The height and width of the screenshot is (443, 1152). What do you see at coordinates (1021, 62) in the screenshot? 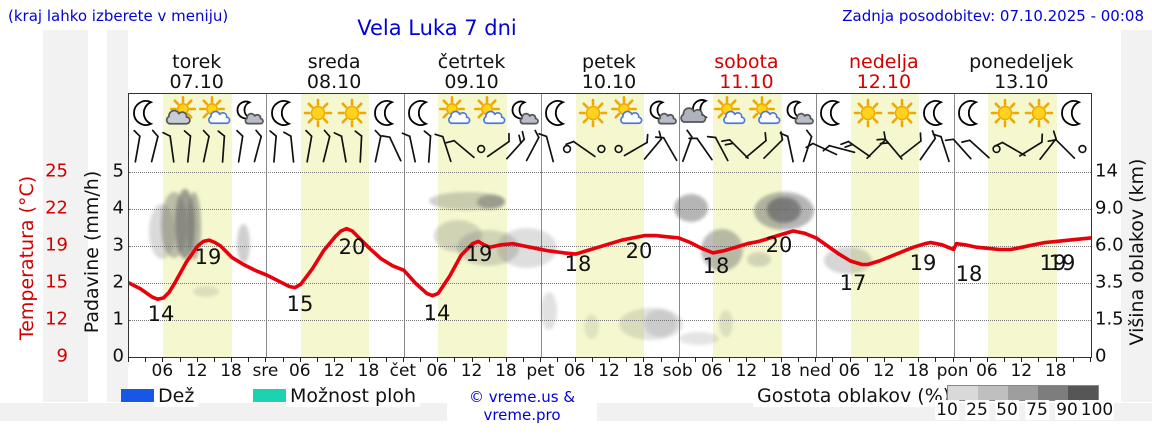
I see `day-name: ponedeljek` at bounding box center [1021, 62].